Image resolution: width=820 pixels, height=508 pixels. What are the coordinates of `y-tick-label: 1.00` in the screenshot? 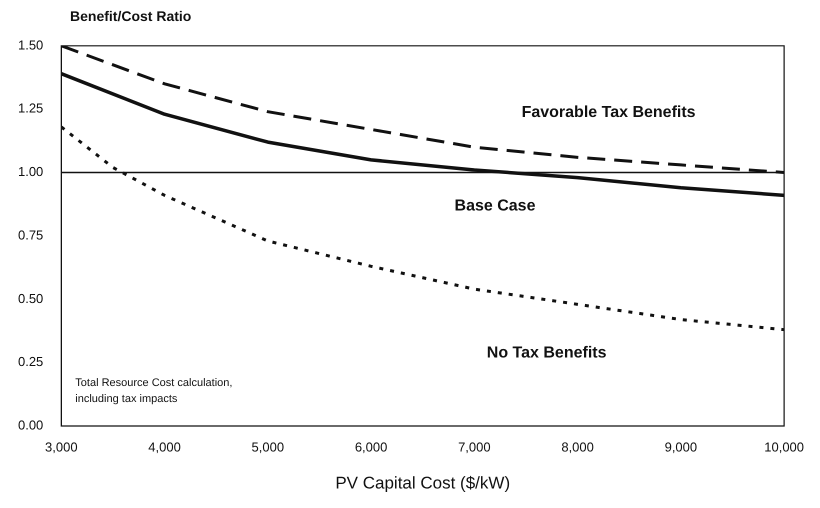 It's located at (31, 172).